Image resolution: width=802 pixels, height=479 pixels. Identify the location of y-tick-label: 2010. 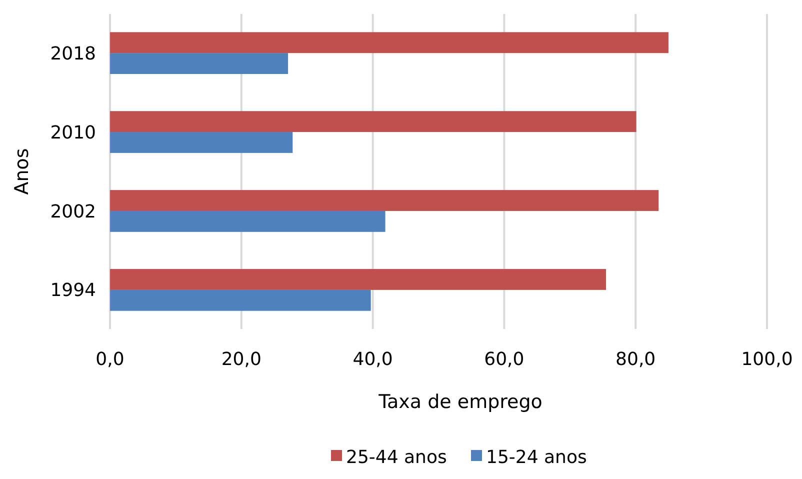
(73, 133).